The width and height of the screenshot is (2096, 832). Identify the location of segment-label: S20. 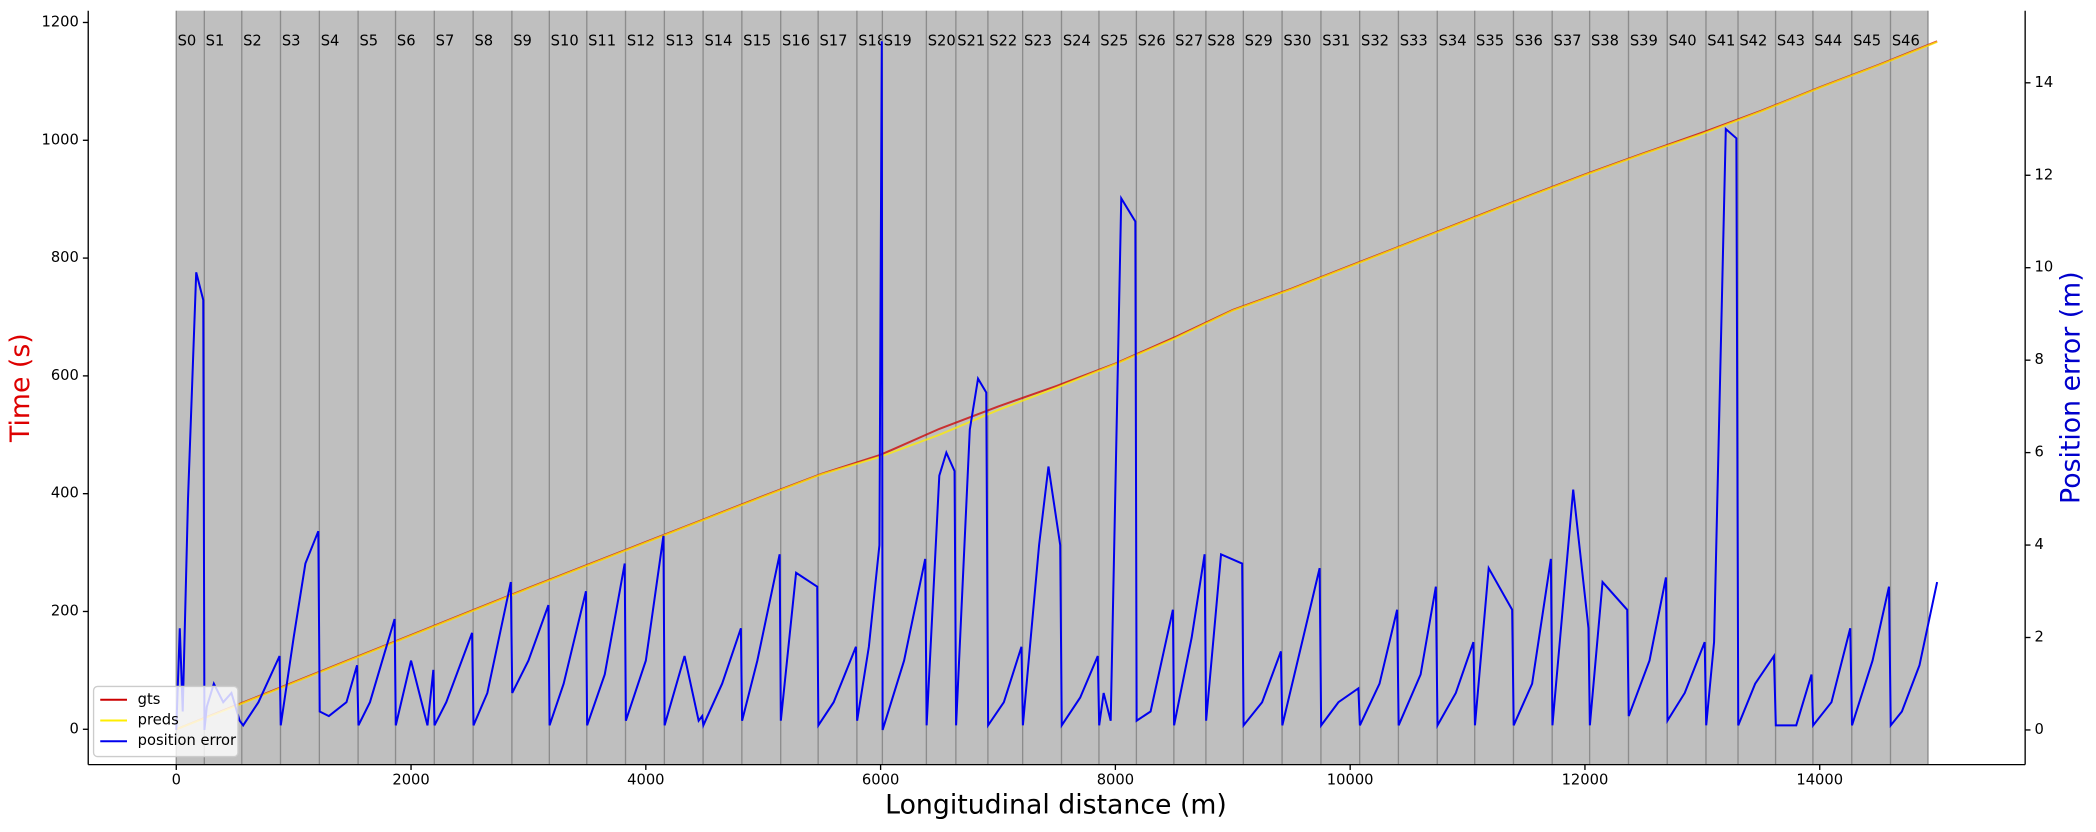
(942, 40).